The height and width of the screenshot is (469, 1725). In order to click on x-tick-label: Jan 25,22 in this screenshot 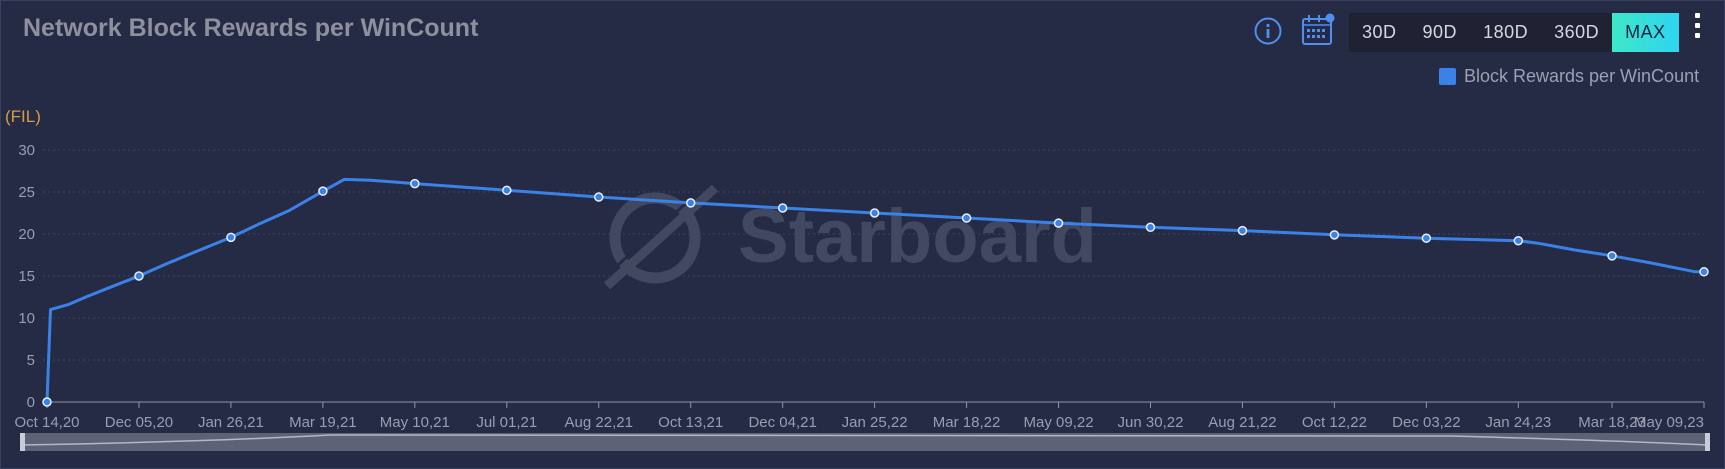, I will do `click(875, 422)`.